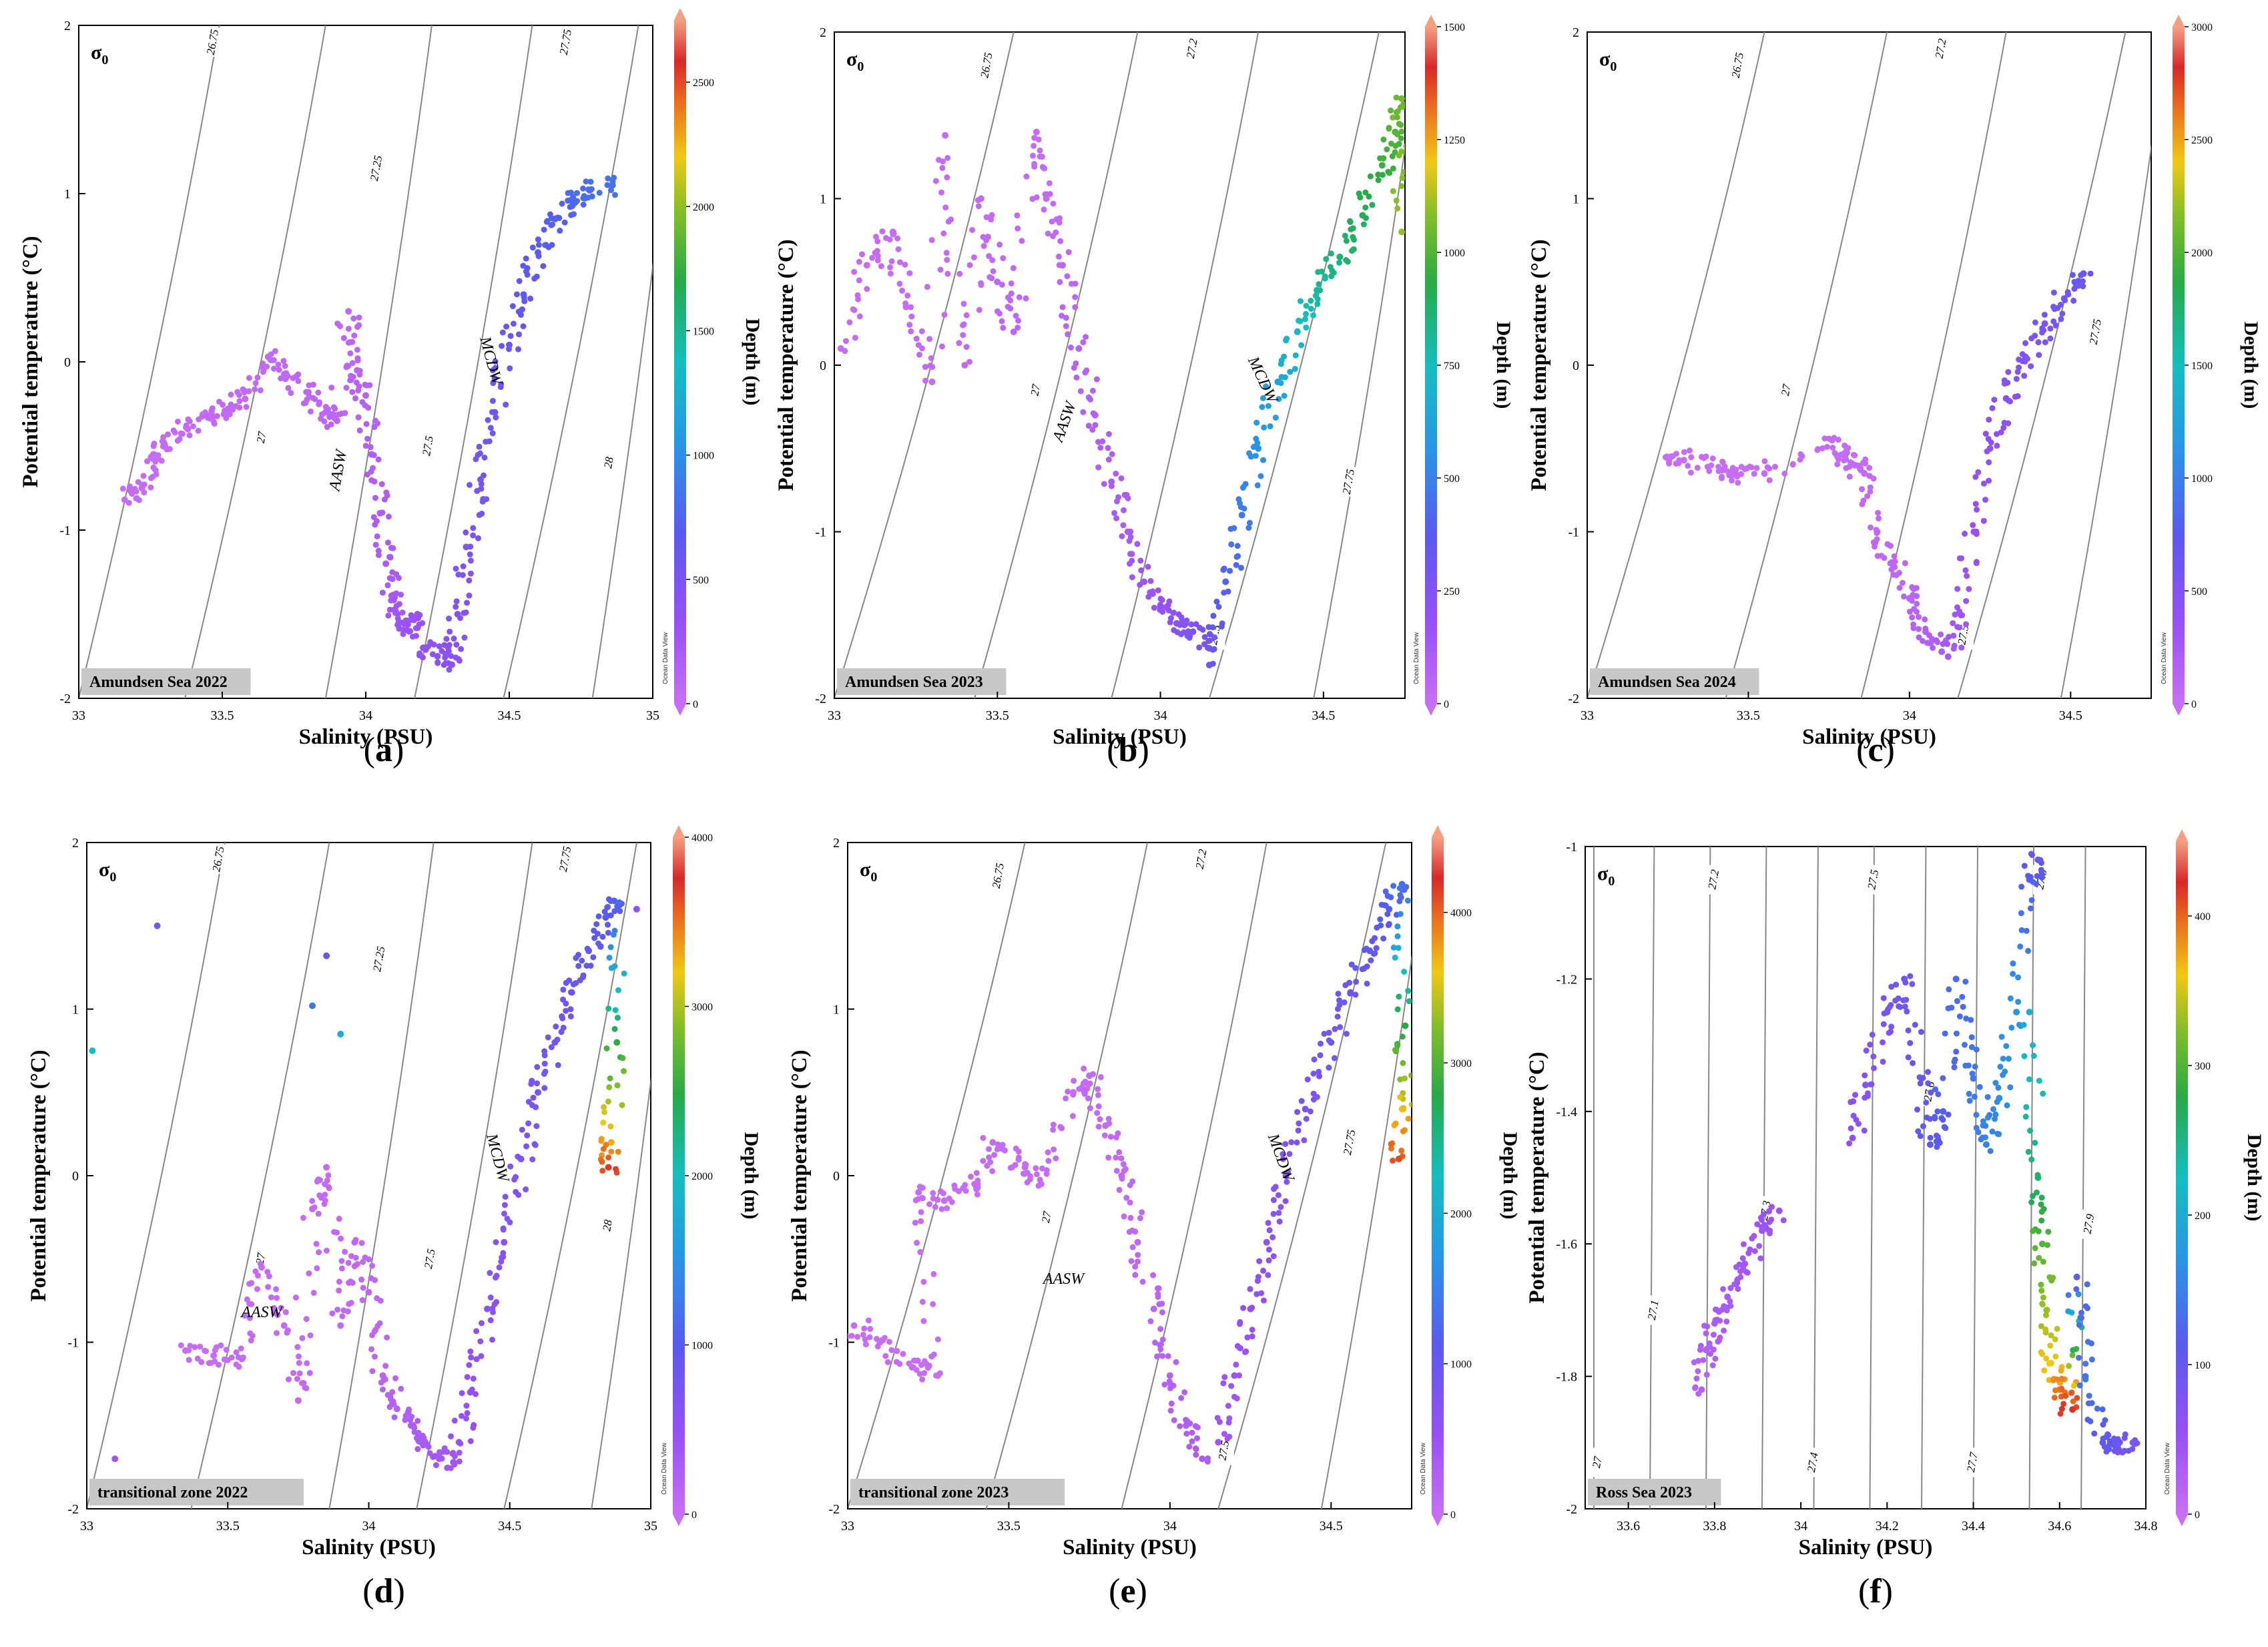 This screenshot has height=1647, width=2268. Describe the element at coordinates (86, 1526) in the screenshot. I see `x-tick-label: 33` at that location.